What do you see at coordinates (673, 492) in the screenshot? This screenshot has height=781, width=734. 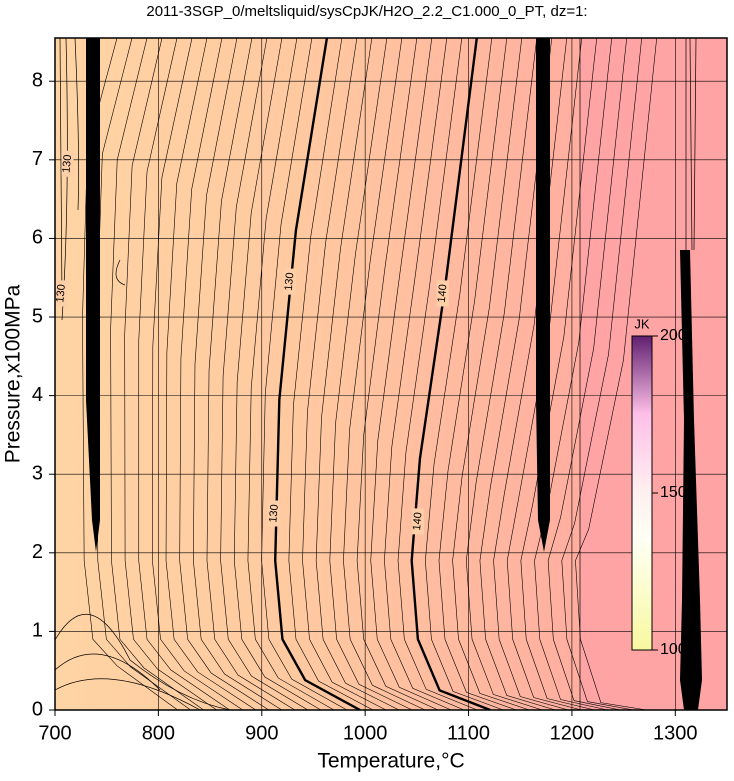 I see `colorbar-tick-label: 150` at bounding box center [673, 492].